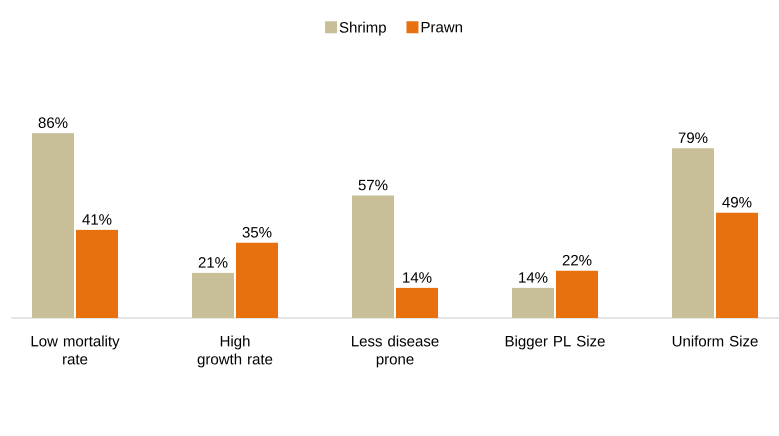  What do you see at coordinates (213, 262) in the screenshot?
I see `data-label: 21%` at bounding box center [213, 262].